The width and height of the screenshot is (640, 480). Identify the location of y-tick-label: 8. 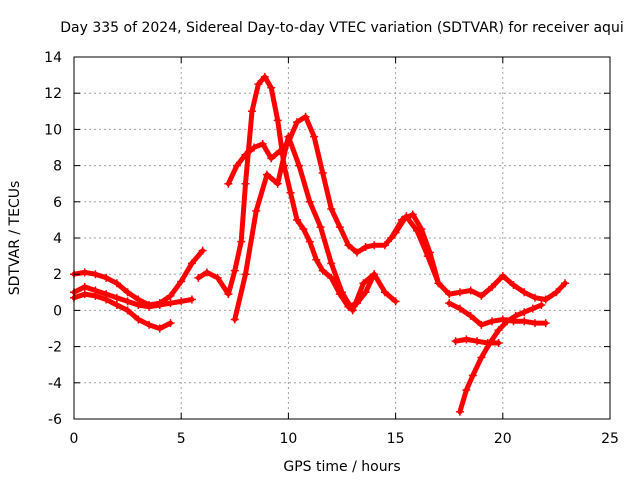
(57, 167).